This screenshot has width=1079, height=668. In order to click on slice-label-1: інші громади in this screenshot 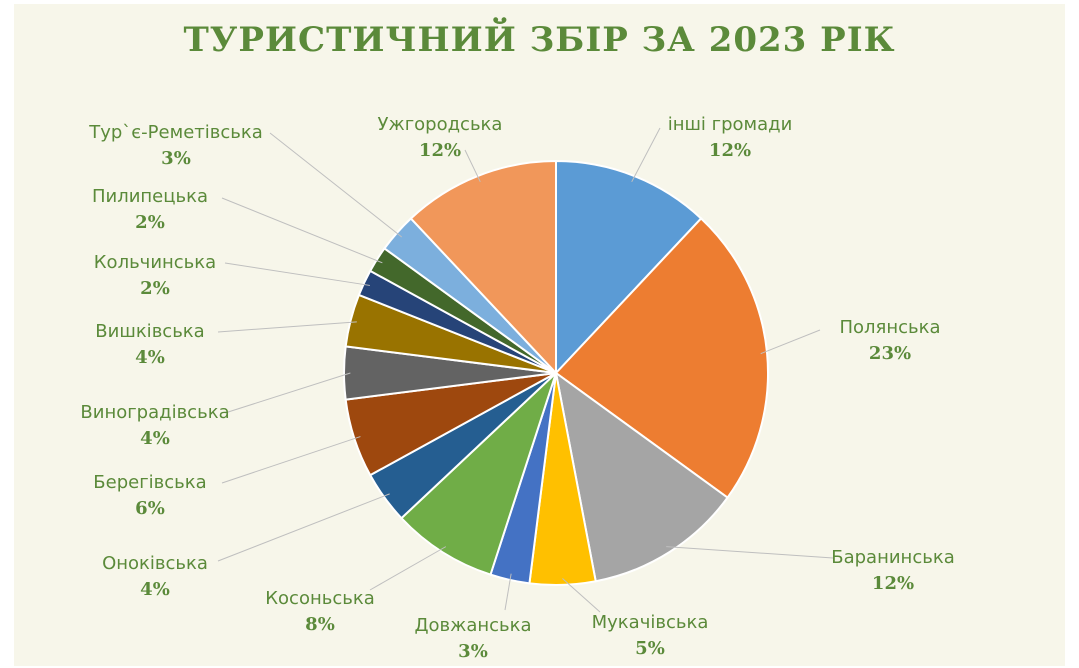, I will do `click(730, 124)`.